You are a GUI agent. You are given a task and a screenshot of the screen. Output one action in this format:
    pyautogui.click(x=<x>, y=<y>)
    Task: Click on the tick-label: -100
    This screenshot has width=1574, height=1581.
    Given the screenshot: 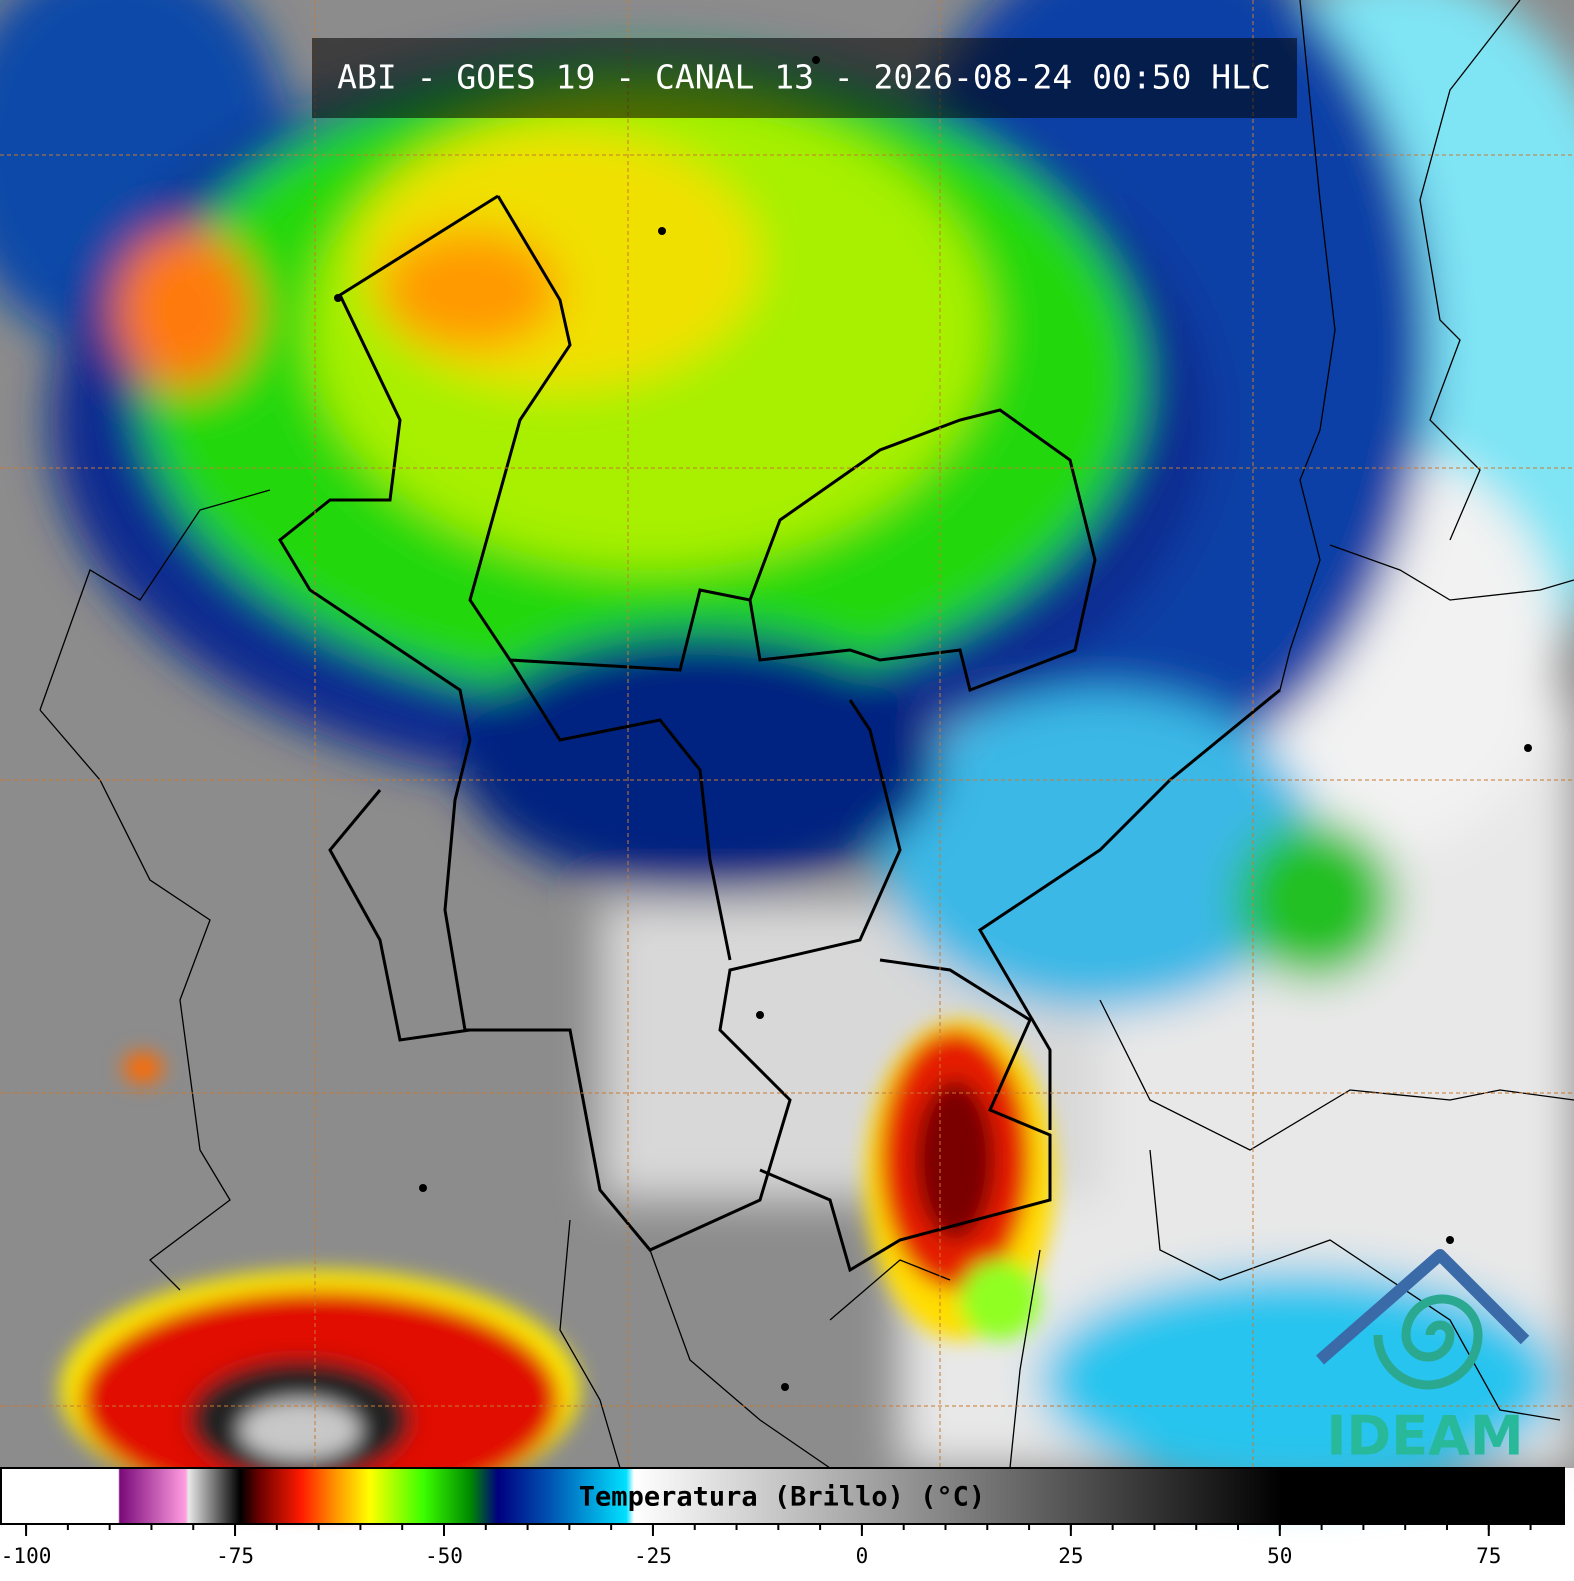 What is the action you would take?
    pyautogui.click(x=26, y=1556)
    